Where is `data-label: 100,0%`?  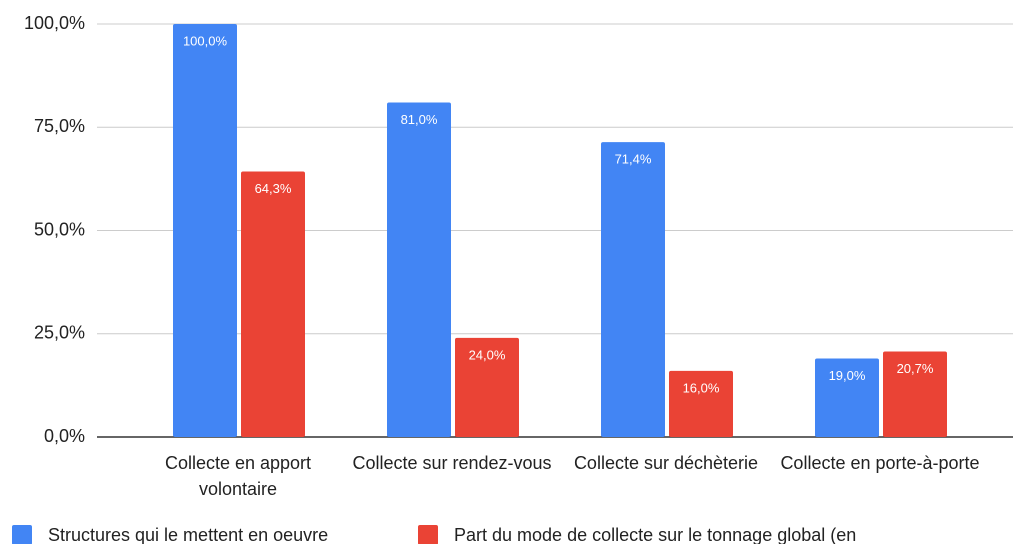
data-label: 100,0% is located at coordinates (205, 40).